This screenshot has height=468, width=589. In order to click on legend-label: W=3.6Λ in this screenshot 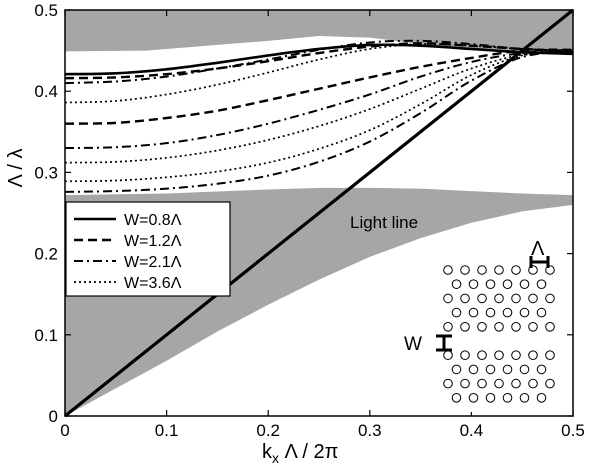, I will do `click(153, 283)`.